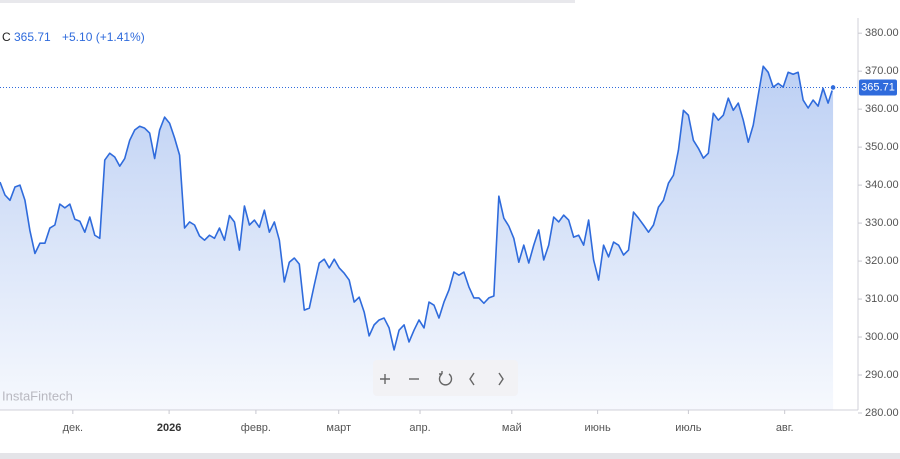 The width and height of the screenshot is (900, 459). Describe the element at coordinates (882, 375) in the screenshot. I see `y-tick-label: 290.00` at that location.